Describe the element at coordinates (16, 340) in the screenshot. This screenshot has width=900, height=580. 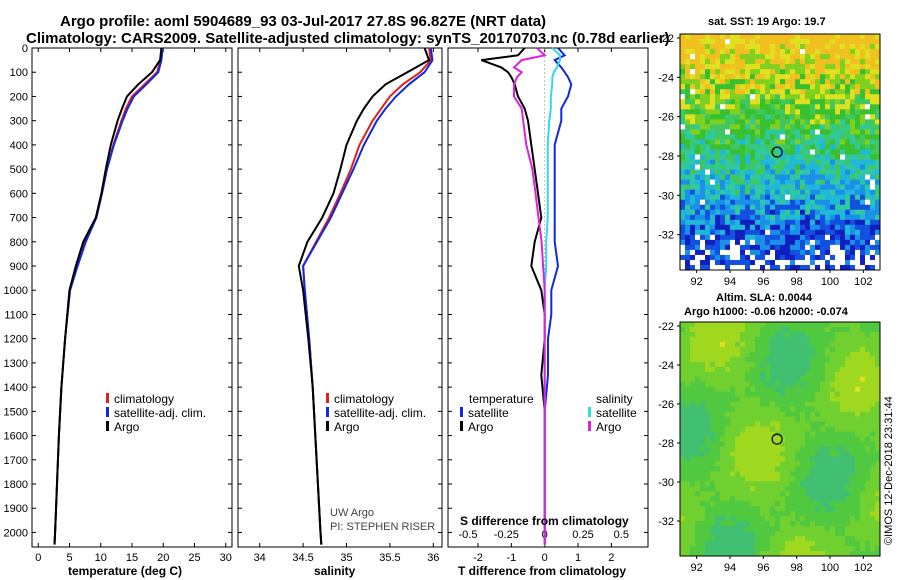
I see `ytick-label: 1200` at that location.